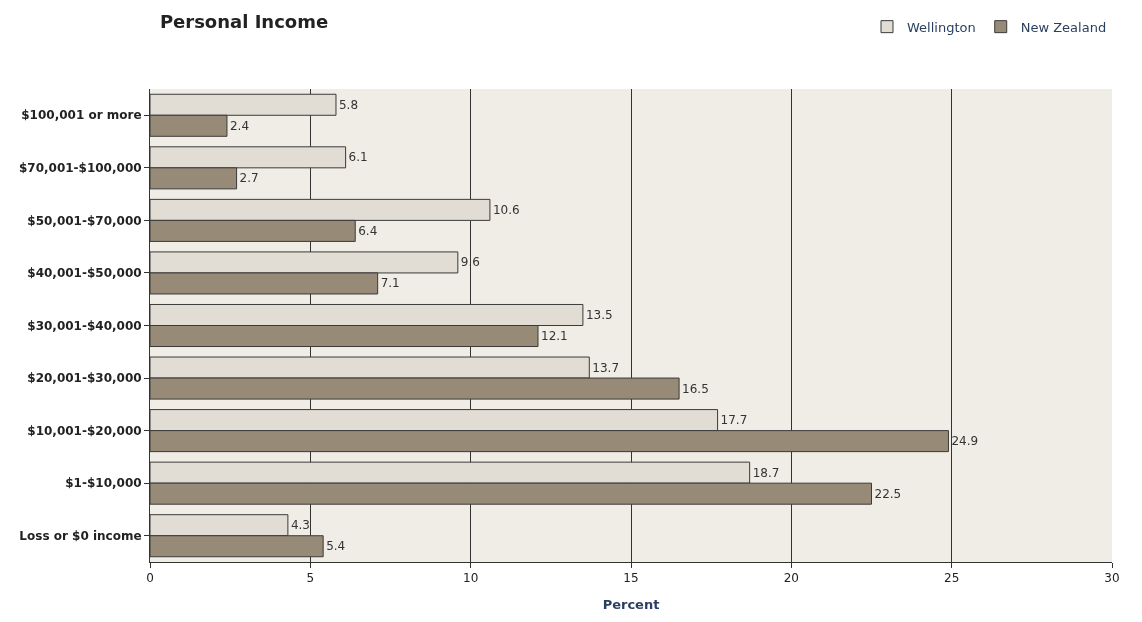 This screenshot has width=1142, height=622. I want to click on legend-label: Wellington, so click(941, 27).